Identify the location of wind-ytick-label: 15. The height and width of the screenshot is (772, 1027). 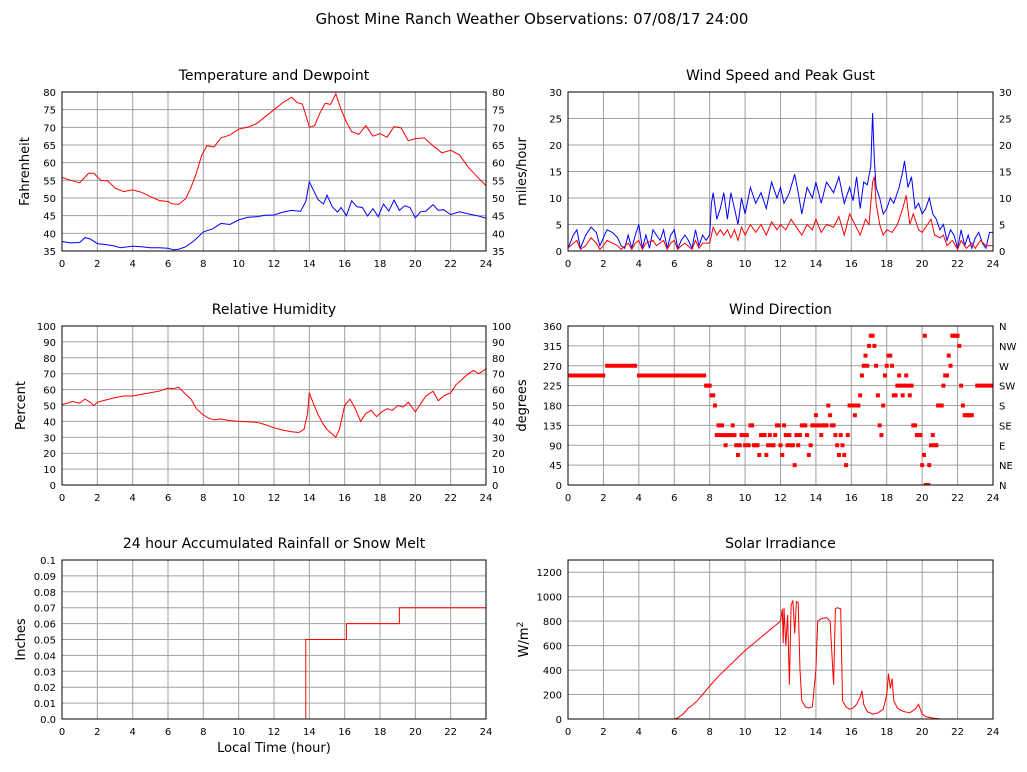
(555, 173).